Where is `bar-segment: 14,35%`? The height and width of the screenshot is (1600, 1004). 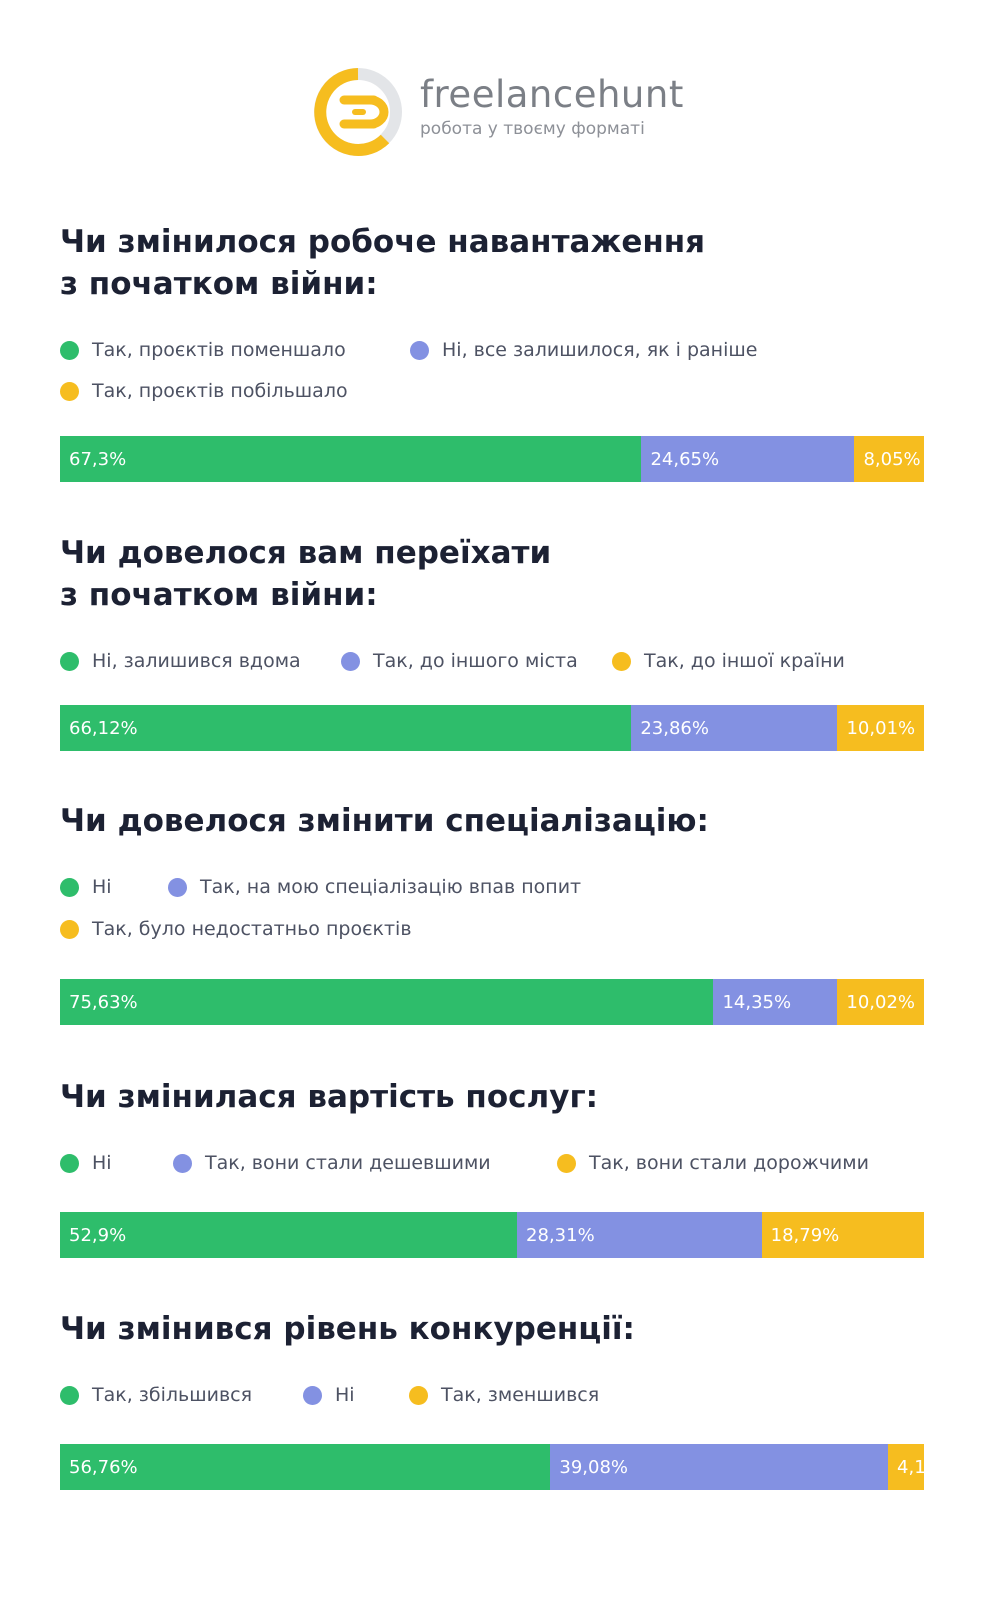 bar-segment: 14,35% is located at coordinates (775, 1002).